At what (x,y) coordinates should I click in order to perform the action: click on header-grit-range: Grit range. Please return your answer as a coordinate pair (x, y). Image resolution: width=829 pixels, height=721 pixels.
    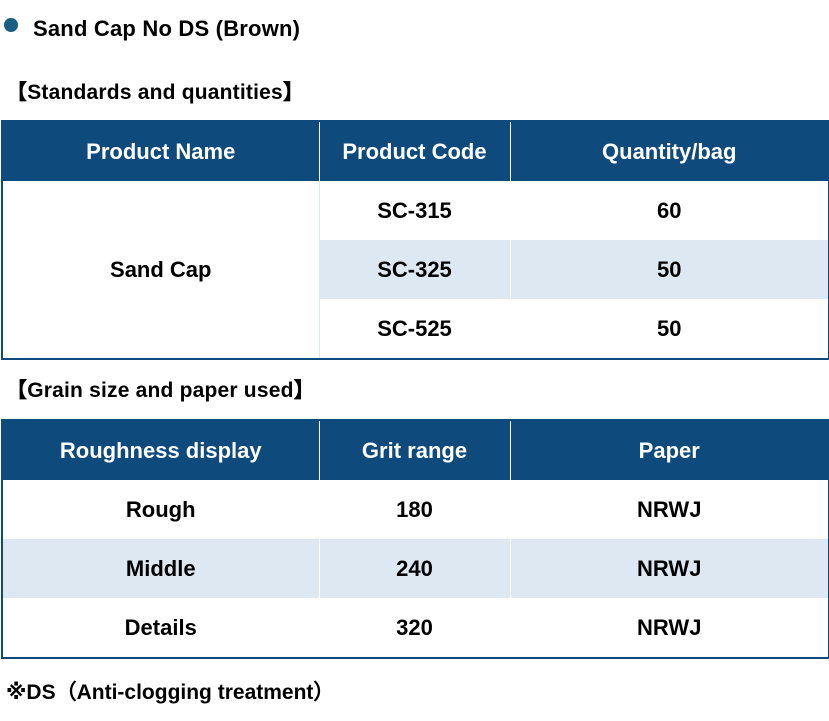
    Looking at the image, I should click on (414, 449).